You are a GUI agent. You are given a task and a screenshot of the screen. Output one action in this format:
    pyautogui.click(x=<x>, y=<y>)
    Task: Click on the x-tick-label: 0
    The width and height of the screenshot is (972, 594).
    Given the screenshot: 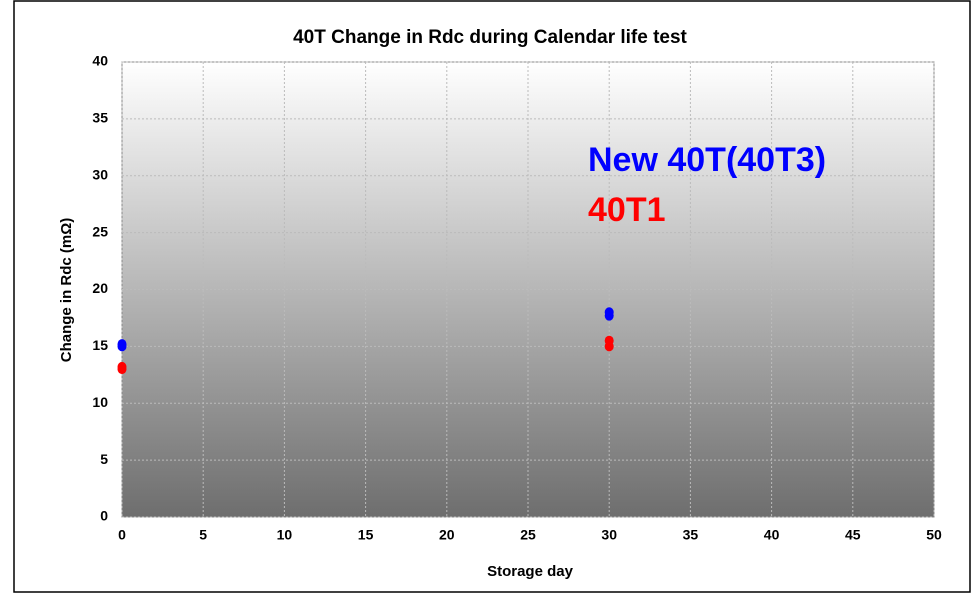 What is the action you would take?
    pyautogui.click(x=122, y=535)
    